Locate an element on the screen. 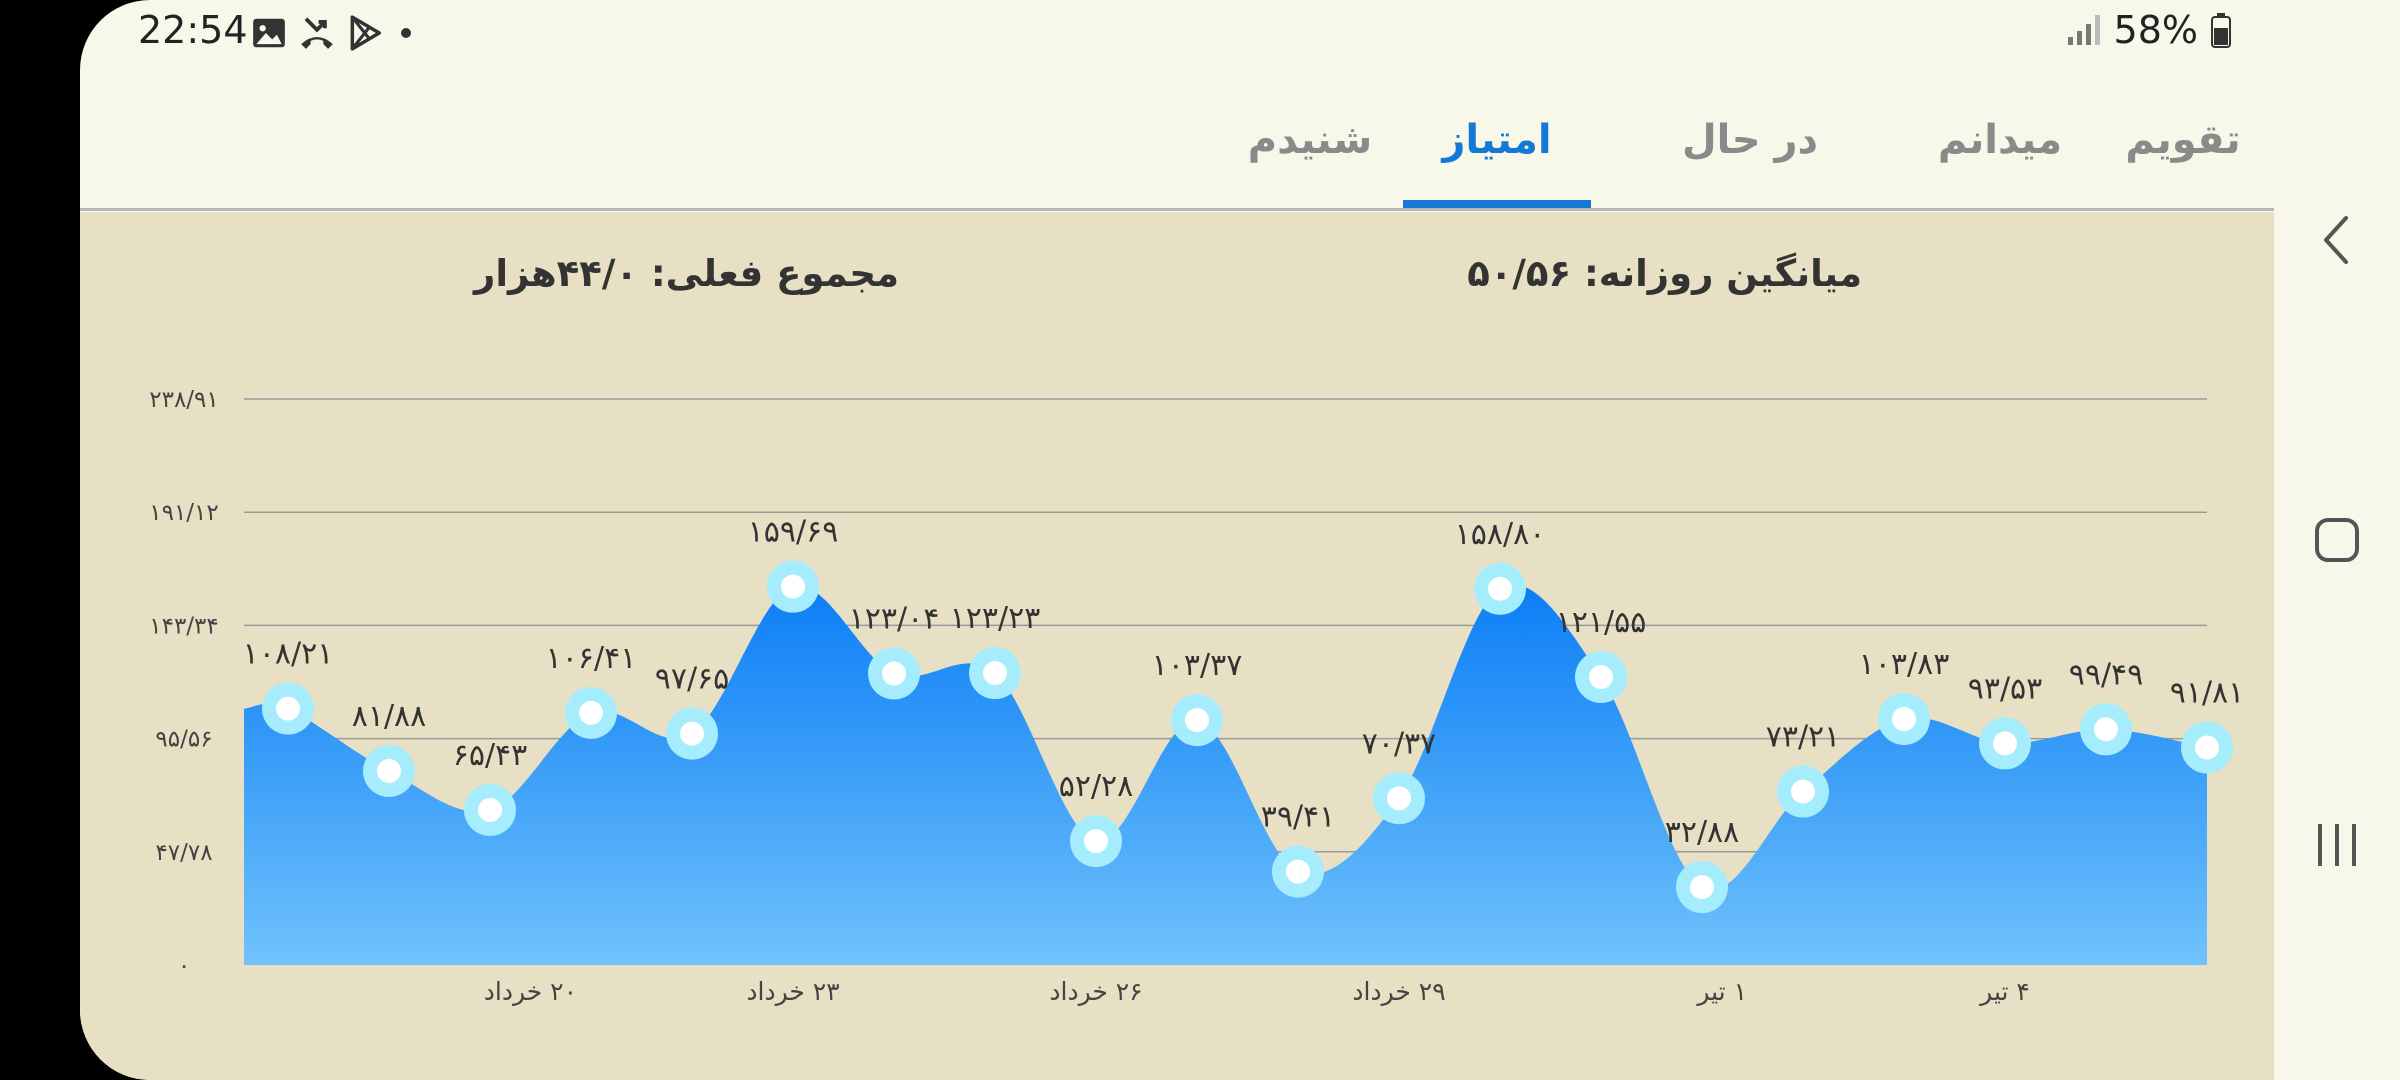  notification-icons is located at coordinates (334, 33).